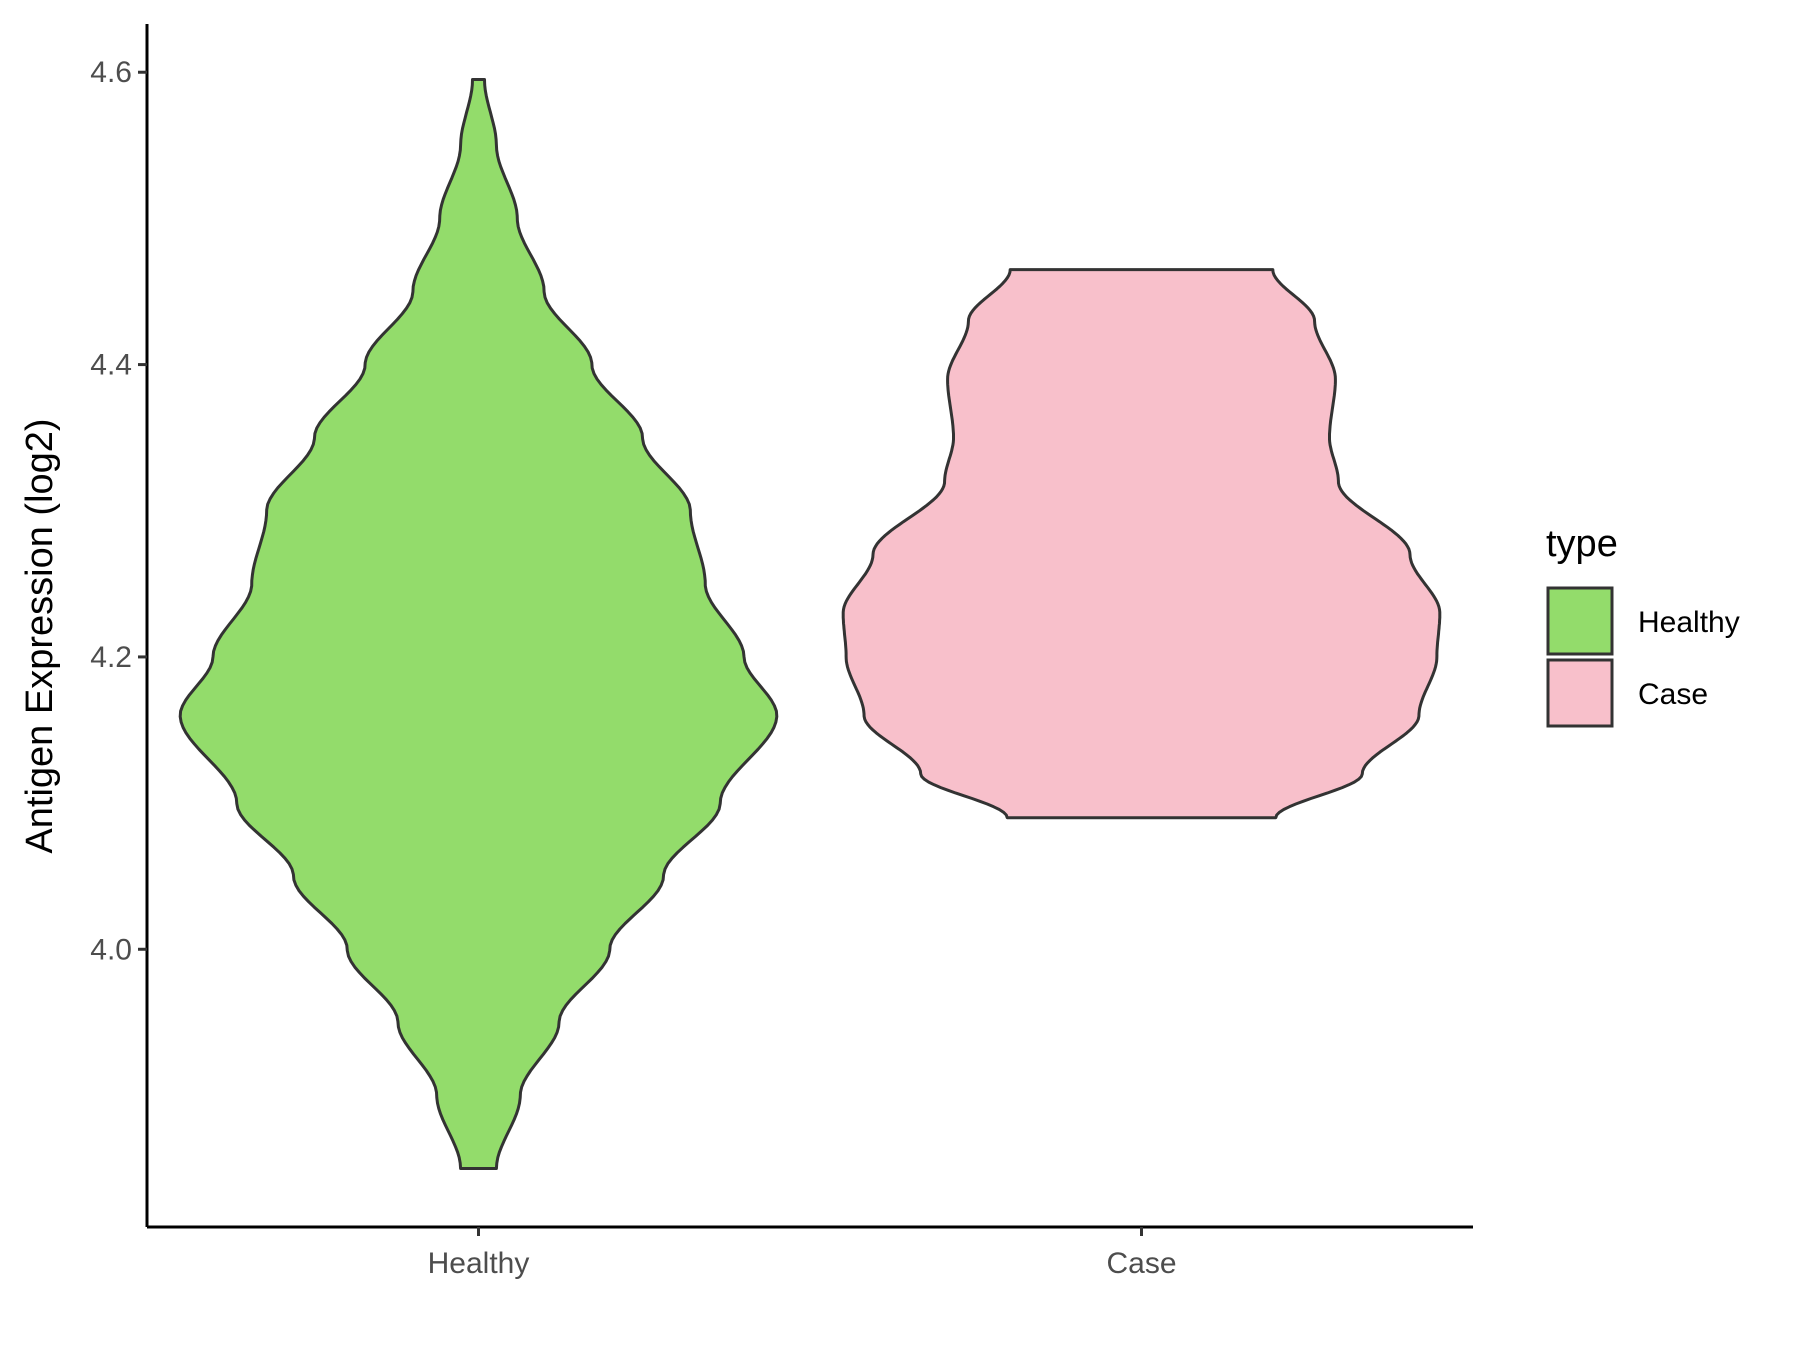 The width and height of the screenshot is (1800, 1350). I want to click on legend-label-healthy: Healthy, so click(1689, 622).